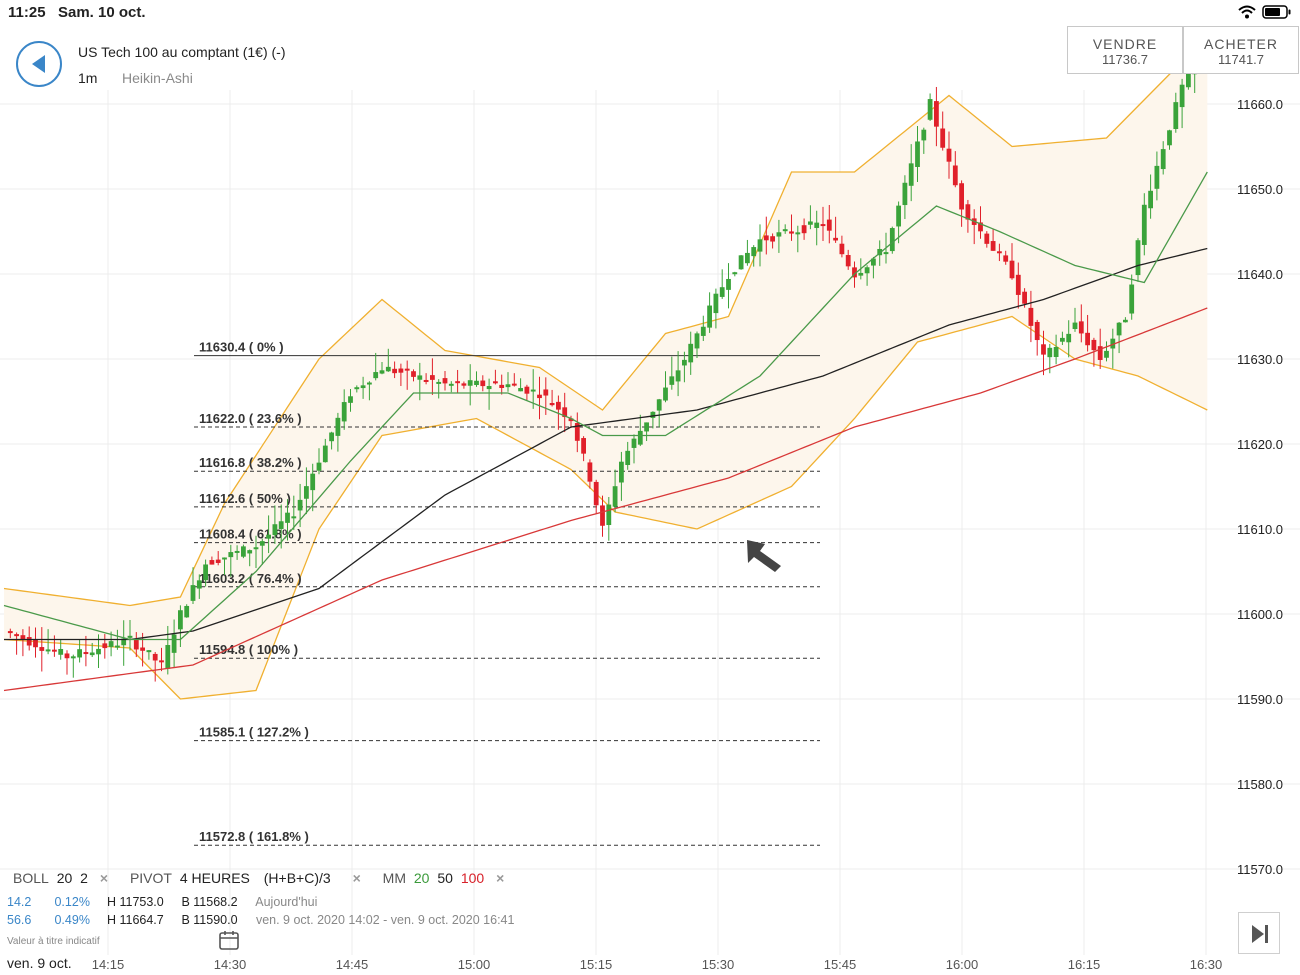  What do you see at coordinates (472, 878) in the screenshot?
I see `mm100-label: 100` at bounding box center [472, 878].